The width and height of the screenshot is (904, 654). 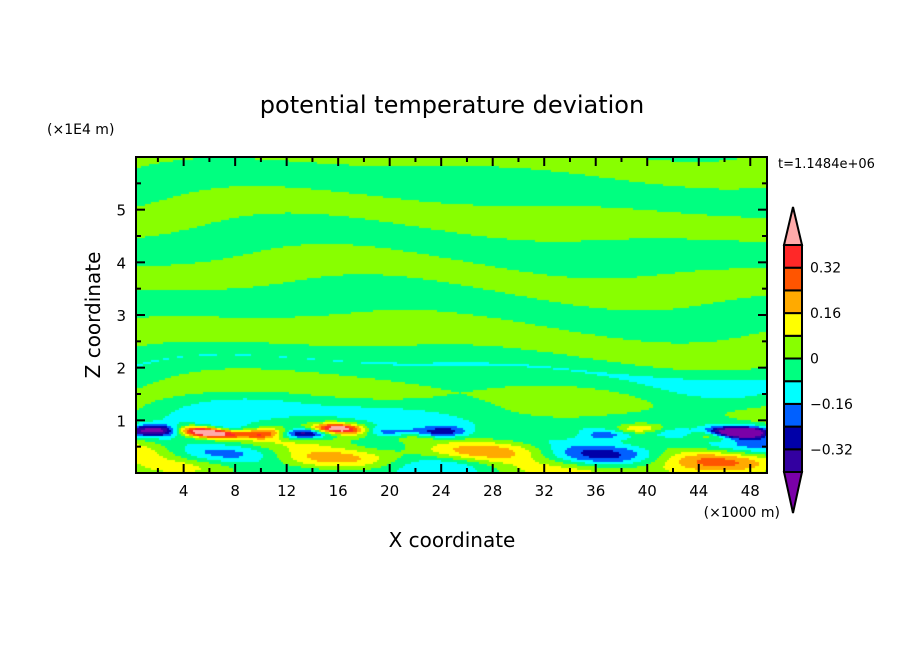 I want to click on colorbar-label: 0, so click(x=814, y=360).